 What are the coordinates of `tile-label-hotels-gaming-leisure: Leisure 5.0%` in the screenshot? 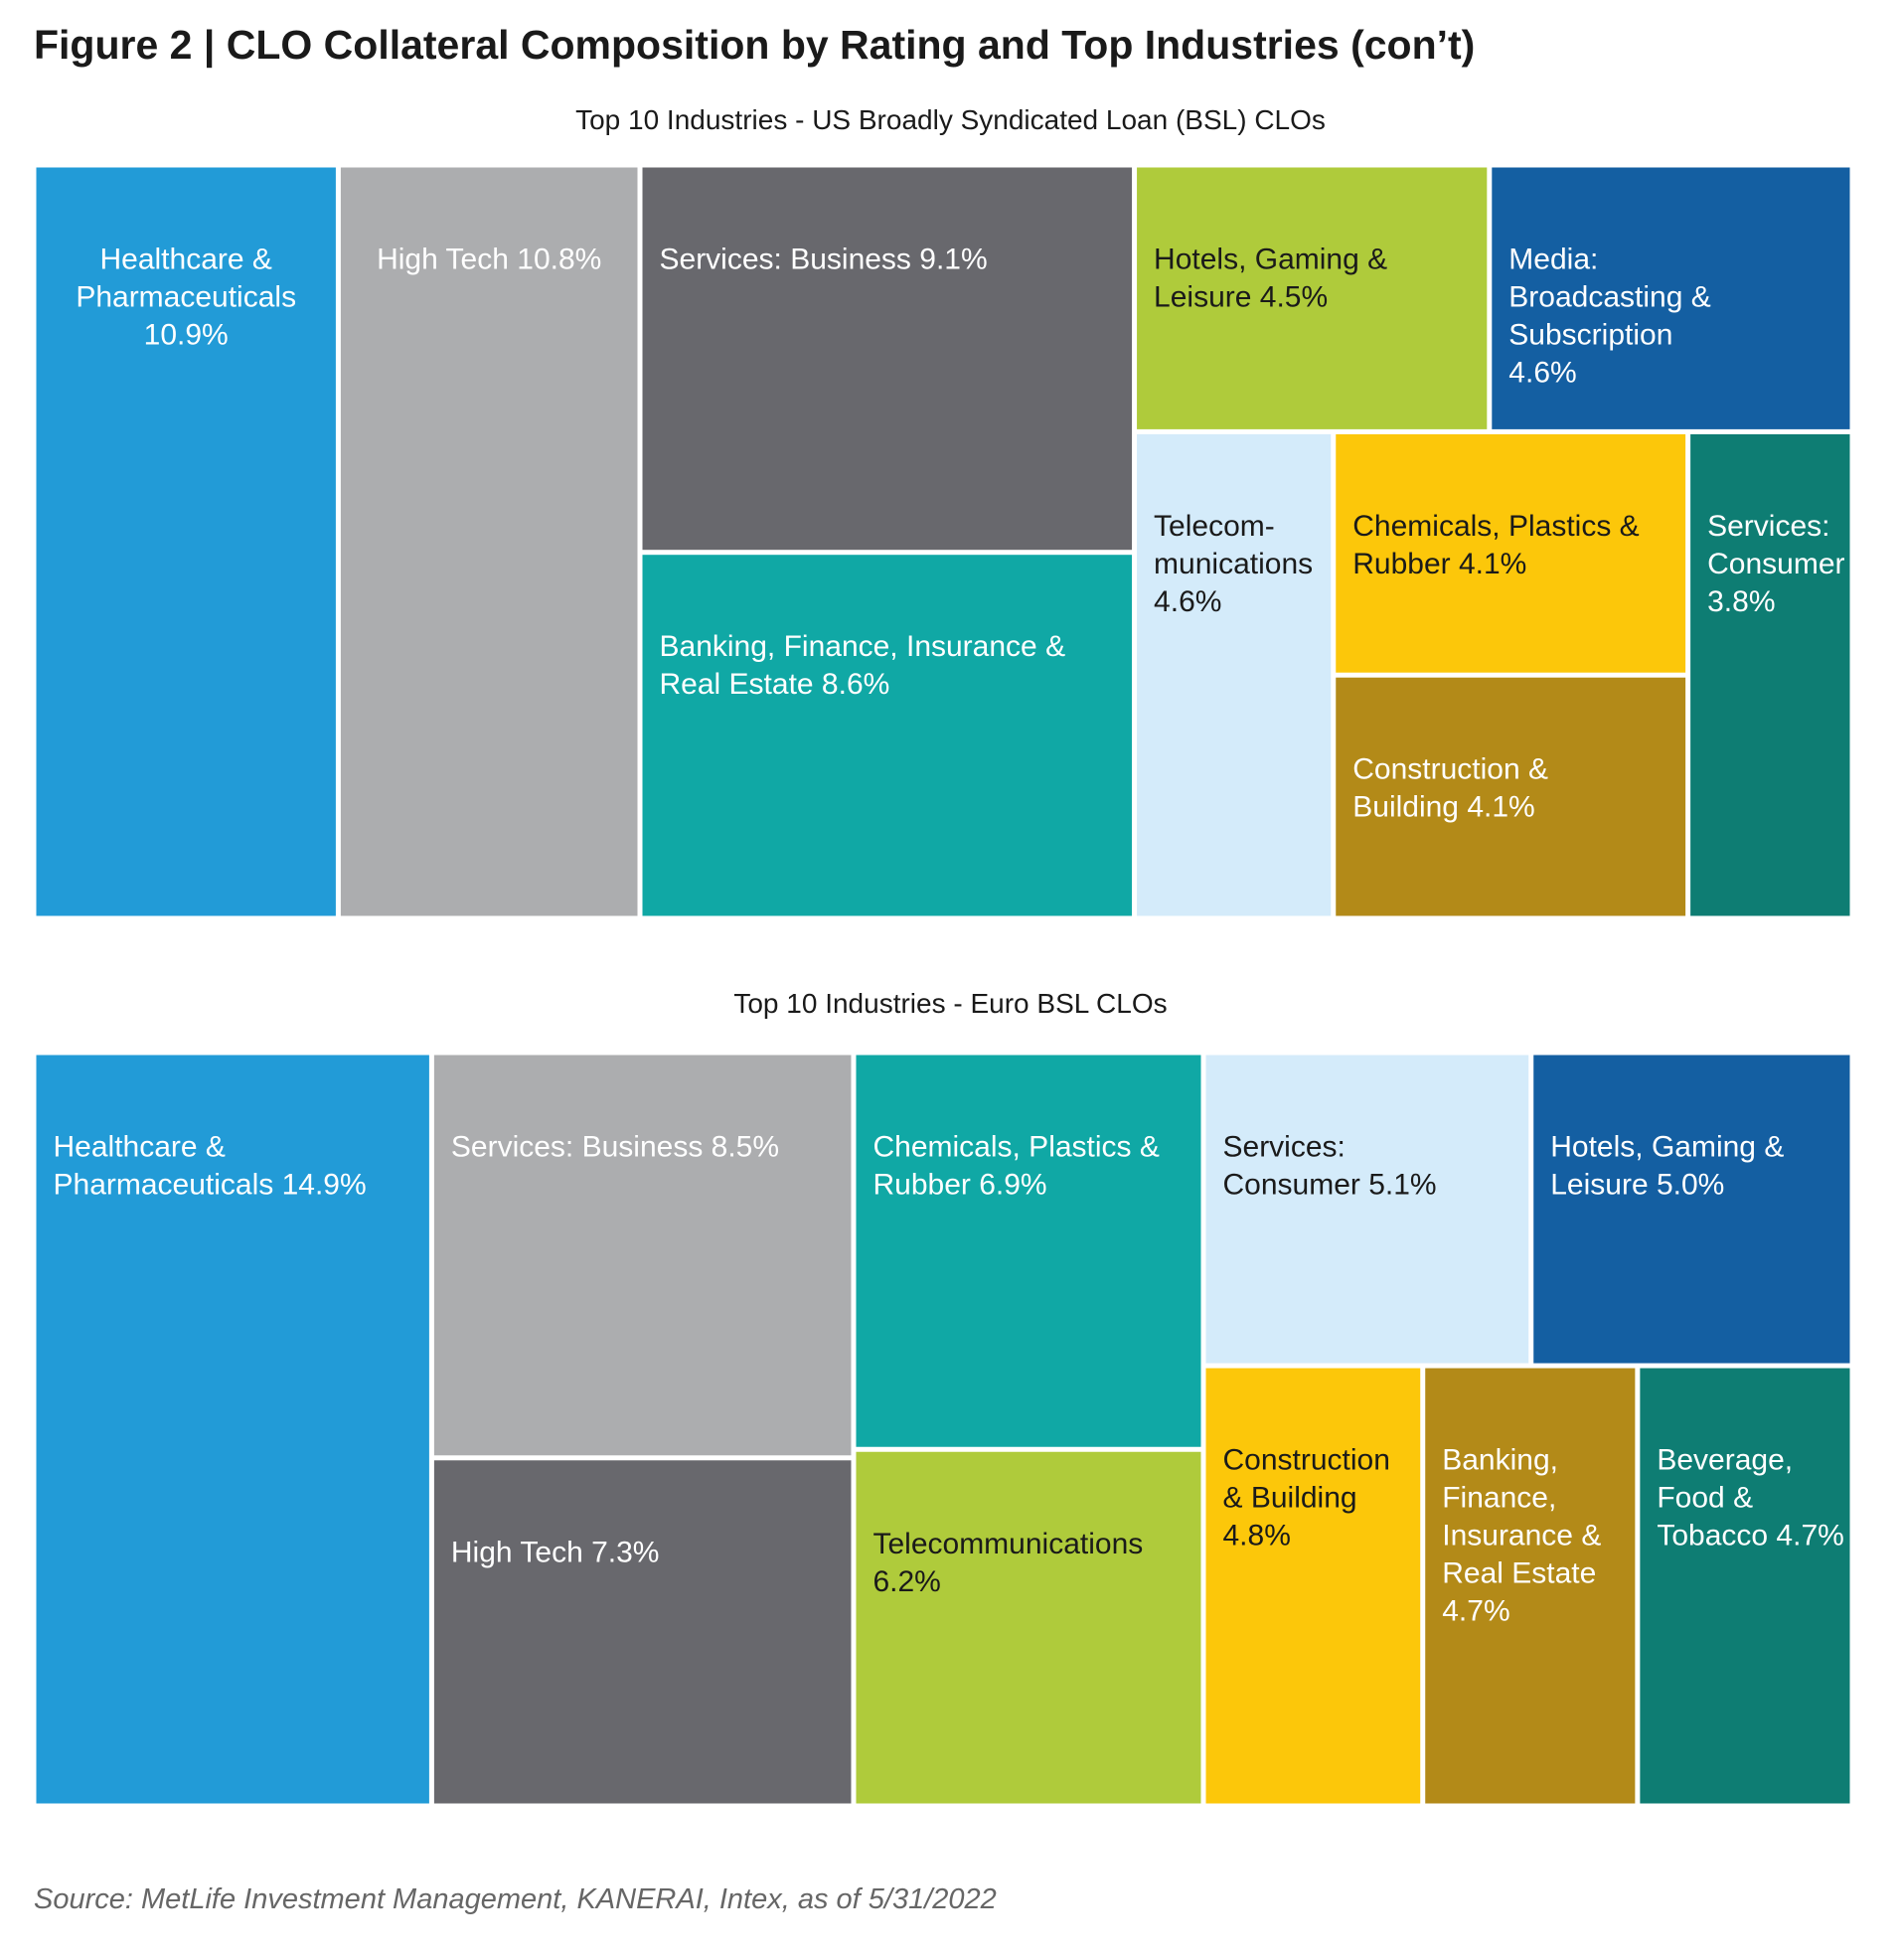 It's located at (1637, 1185).